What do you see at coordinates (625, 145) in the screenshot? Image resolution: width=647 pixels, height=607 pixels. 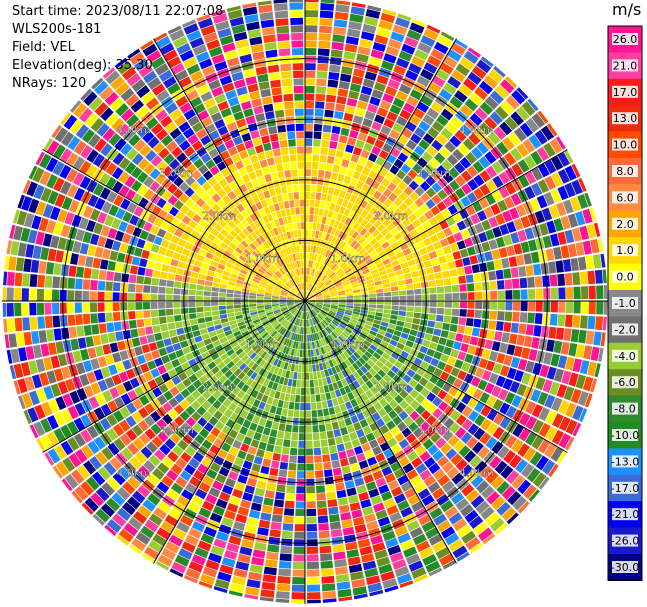 I see `colorbar-tick-label: 10.0` at bounding box center [625, 145].